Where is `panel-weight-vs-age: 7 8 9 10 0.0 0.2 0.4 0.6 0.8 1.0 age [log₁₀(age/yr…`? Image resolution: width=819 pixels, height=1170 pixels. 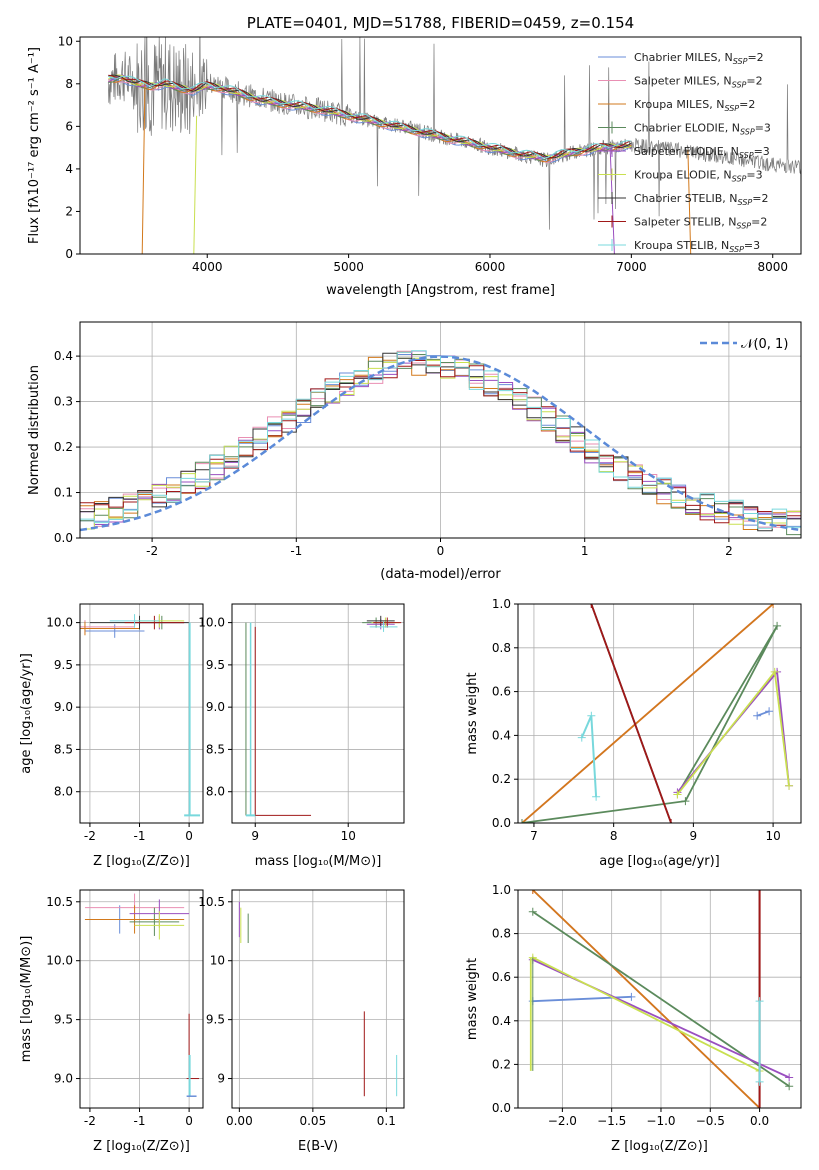 panel-weight-vs-age: 7 8 9 10 0.0 0.2 0.4 0.6 0.8 1.0 age [log₁₀(age/yr… is located at coordinates (633, 733).